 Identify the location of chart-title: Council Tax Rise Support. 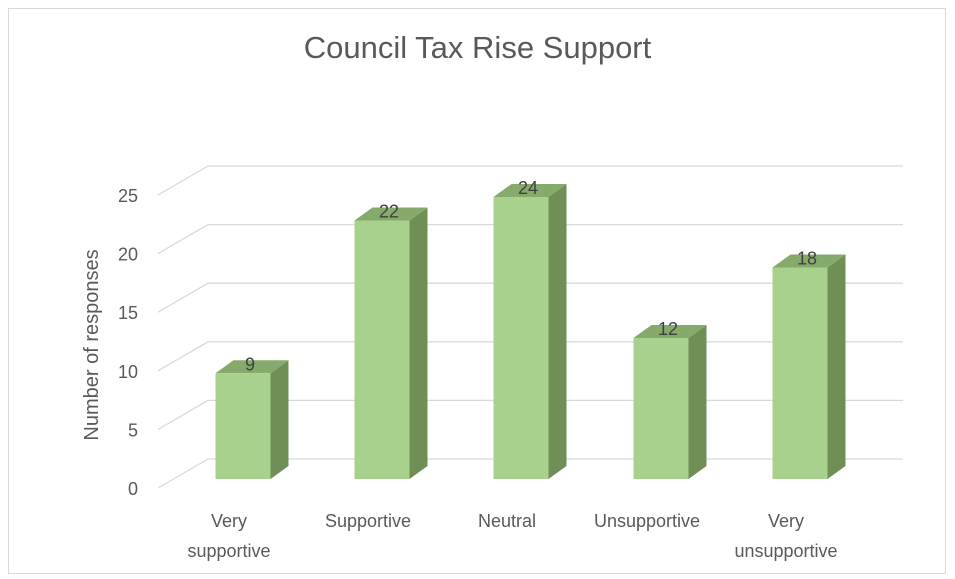
(477, 47).